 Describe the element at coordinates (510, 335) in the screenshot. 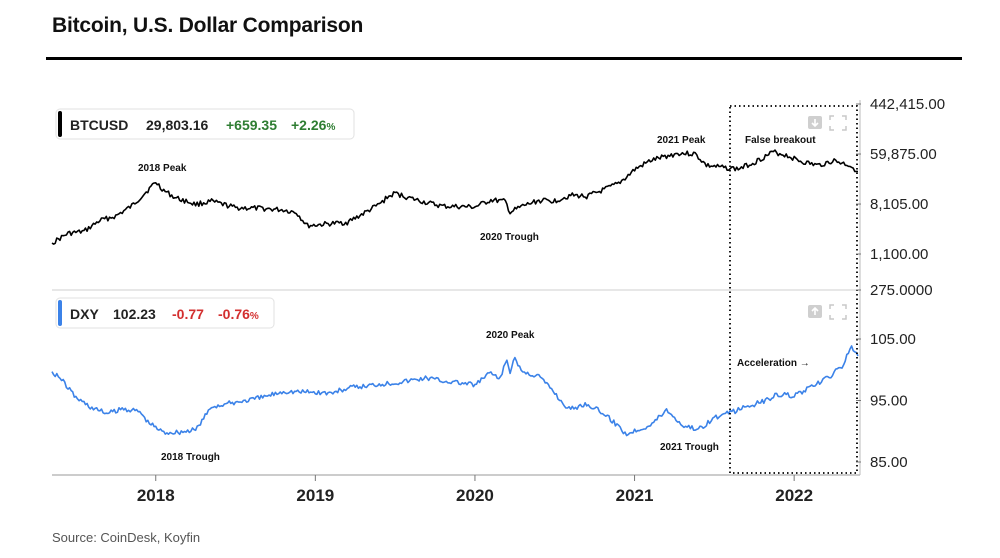

I see `annotation-dxy-2020-peak: 2020 Peak` at that location.